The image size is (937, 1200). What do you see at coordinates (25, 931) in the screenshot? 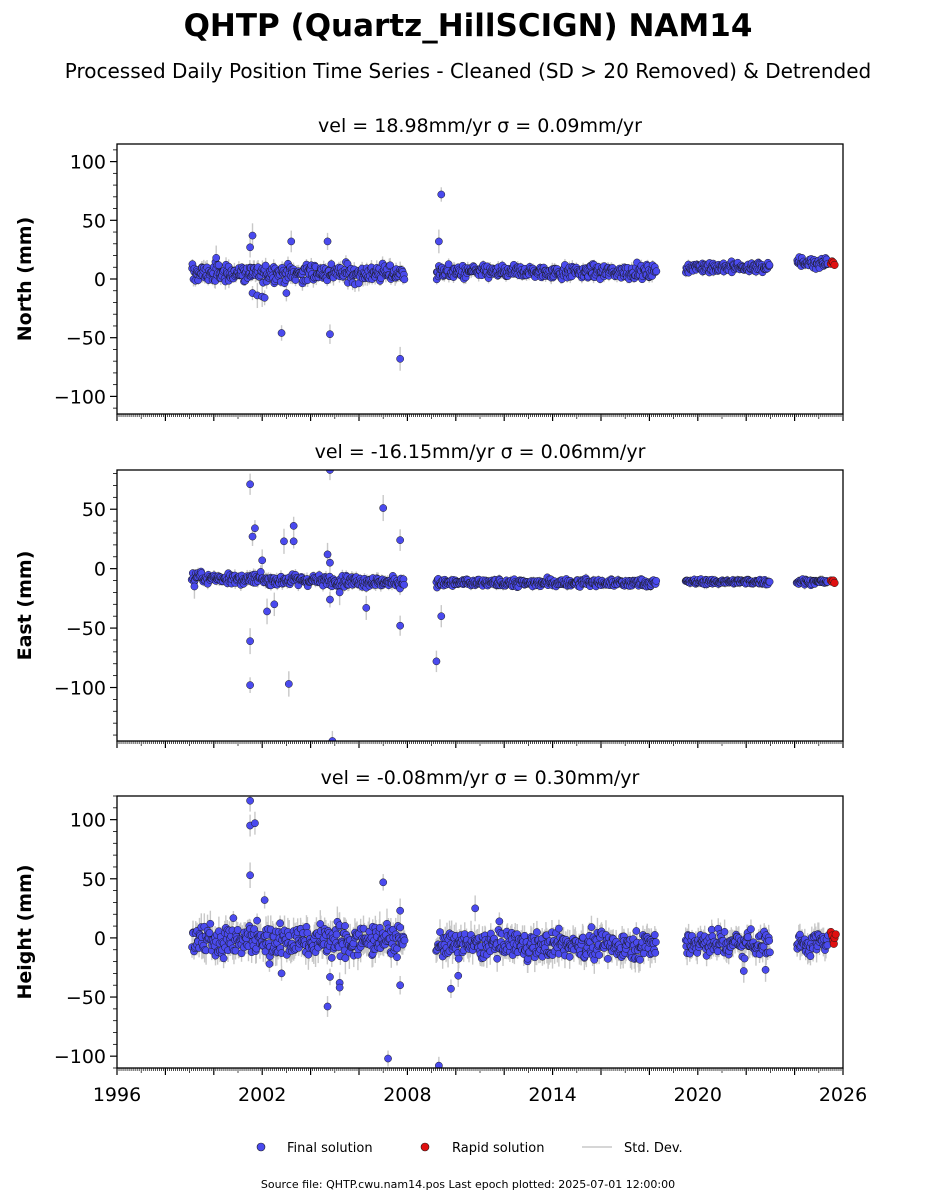
I see `y-axis-label: Height (mm)` at bounding box center [25, 931].